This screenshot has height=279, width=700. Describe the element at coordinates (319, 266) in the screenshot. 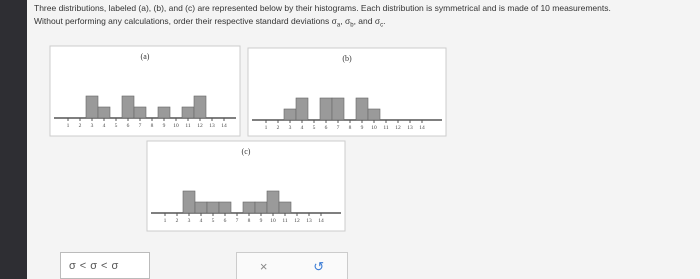

I see `undo-button: ↺` at that location.